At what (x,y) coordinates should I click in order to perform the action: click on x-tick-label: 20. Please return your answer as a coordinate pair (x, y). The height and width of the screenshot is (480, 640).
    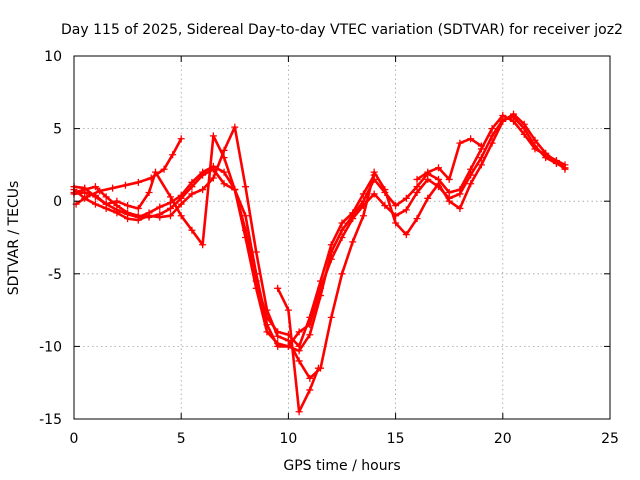
    Looking at the image, I should click on (503, 439).